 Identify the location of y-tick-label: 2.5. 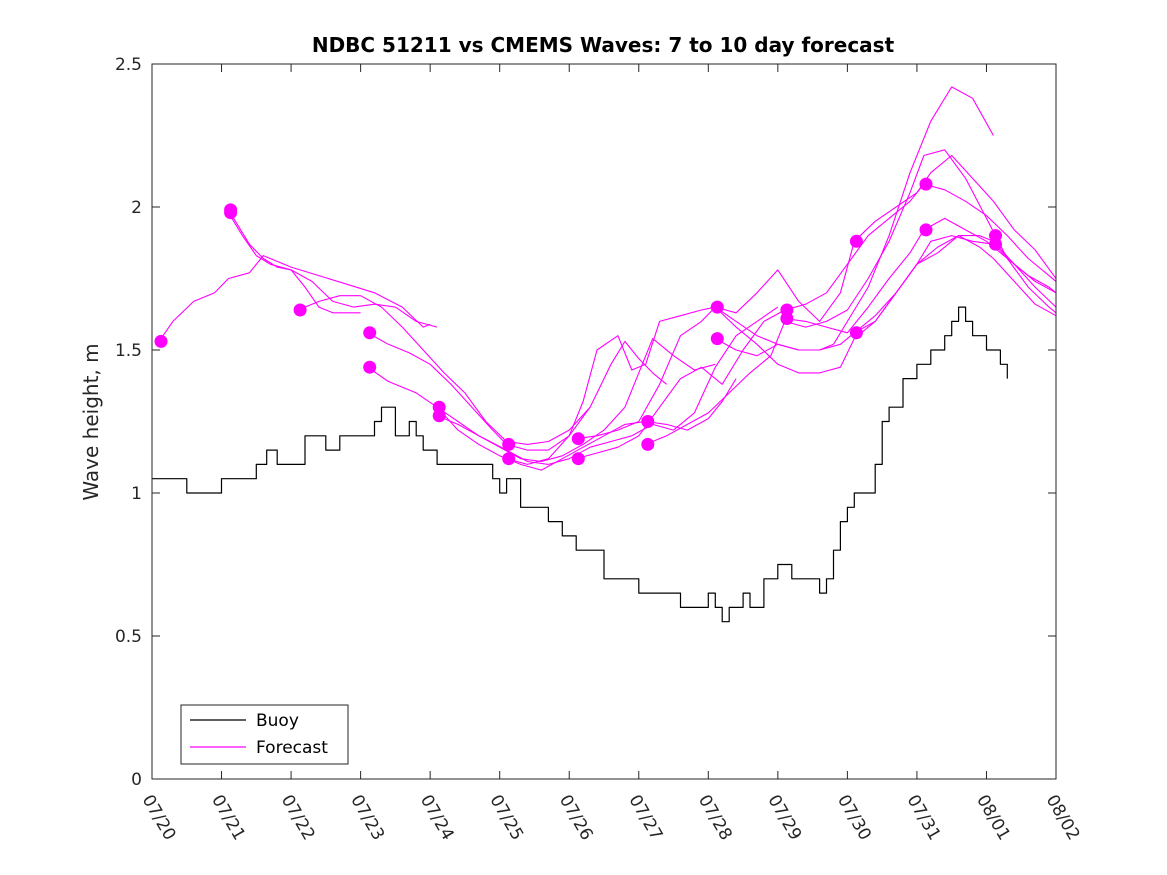
(128, 65).